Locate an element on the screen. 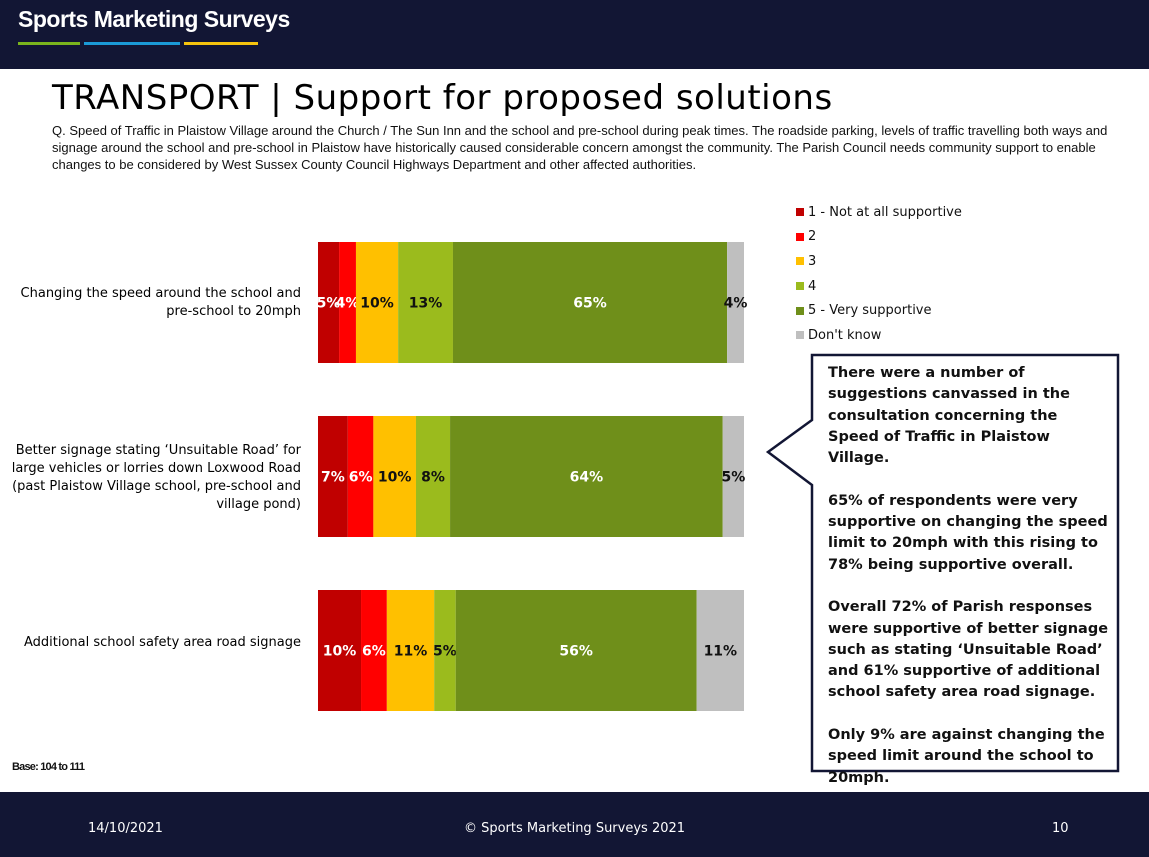 The width and height of the screenshot is (1149, 857). footer-date: 14/10/2021 is located at coordinates (125, 828).